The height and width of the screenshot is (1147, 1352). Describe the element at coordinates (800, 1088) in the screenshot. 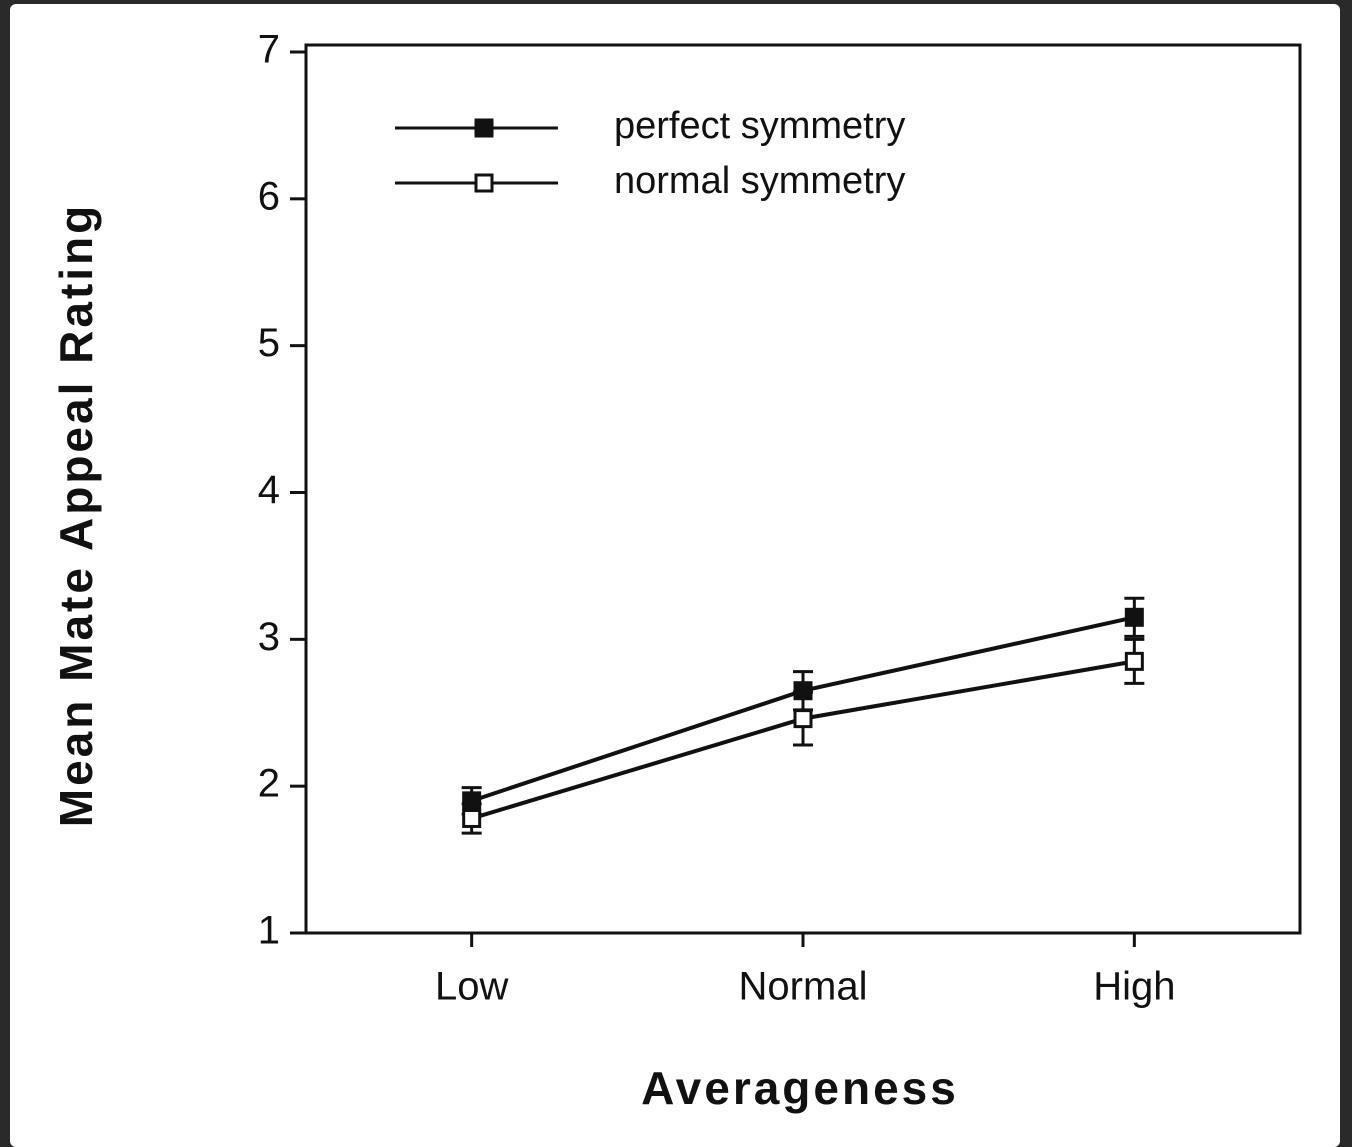

I see `x-axis-title: Averageness` at that location.